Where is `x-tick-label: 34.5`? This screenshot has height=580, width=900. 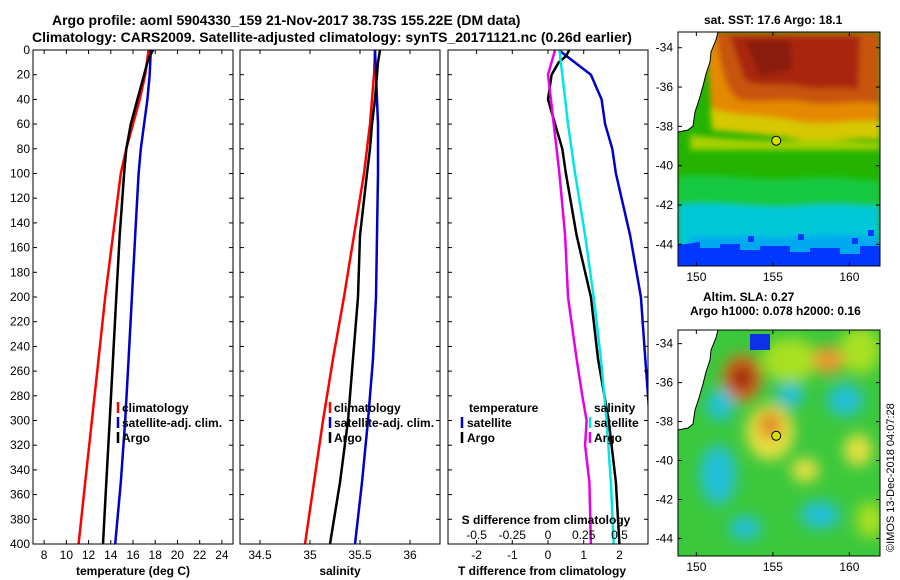 x-tick-label: 34.5 is located at coordinates (260, 555).